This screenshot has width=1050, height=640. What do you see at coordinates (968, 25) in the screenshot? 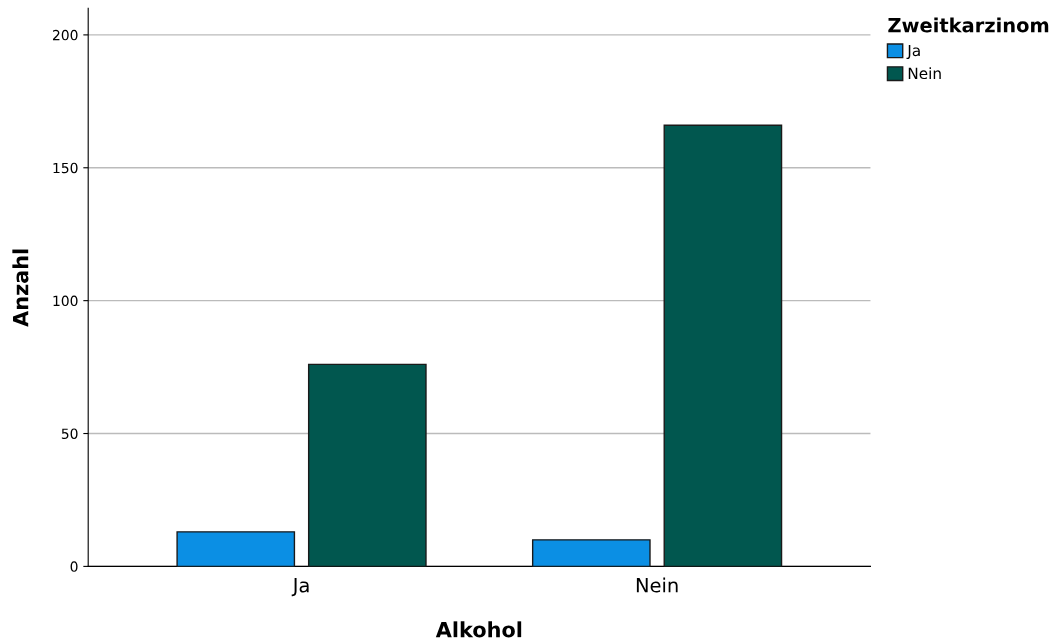
I see `legend-title: Zweitkarzinom` at bounding box center [968, 25].